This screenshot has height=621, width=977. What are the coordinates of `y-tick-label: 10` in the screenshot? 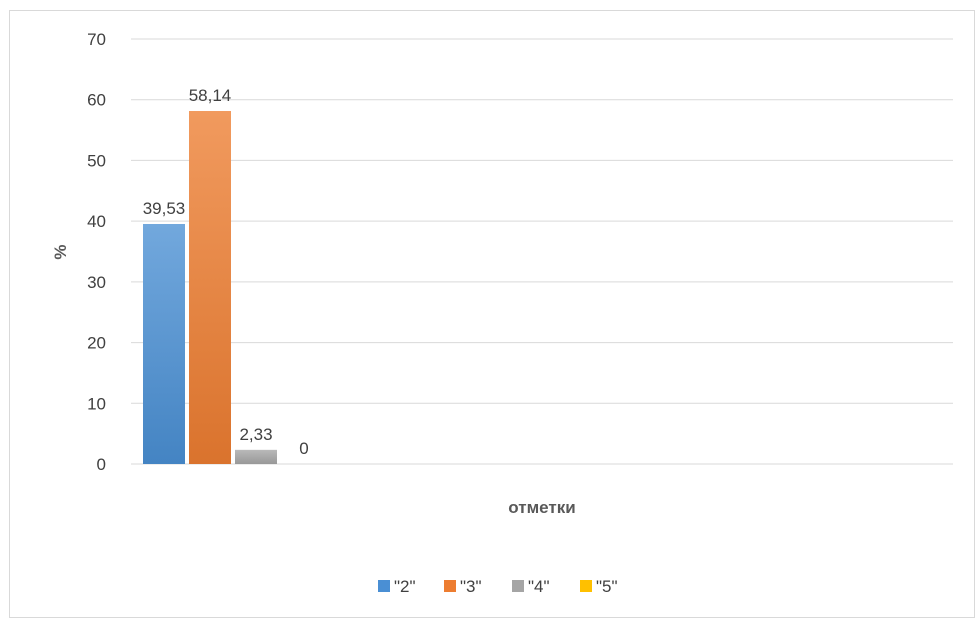 It's located at (96, 403).